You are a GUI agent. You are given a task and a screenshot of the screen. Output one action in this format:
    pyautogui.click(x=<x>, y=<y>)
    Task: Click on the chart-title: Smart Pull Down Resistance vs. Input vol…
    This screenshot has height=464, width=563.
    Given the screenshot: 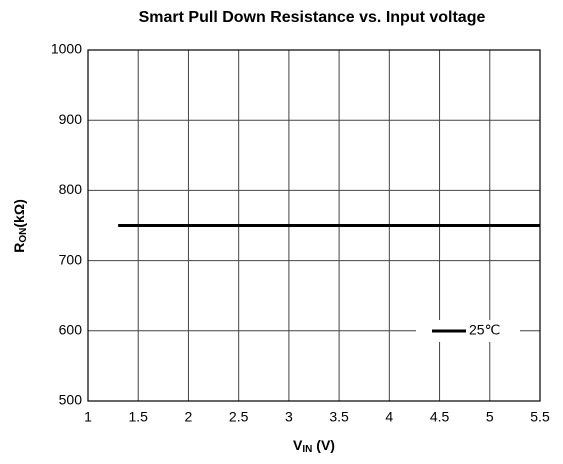 What is the action you would take?
    pyautogui.click(x=312, y=17)
    